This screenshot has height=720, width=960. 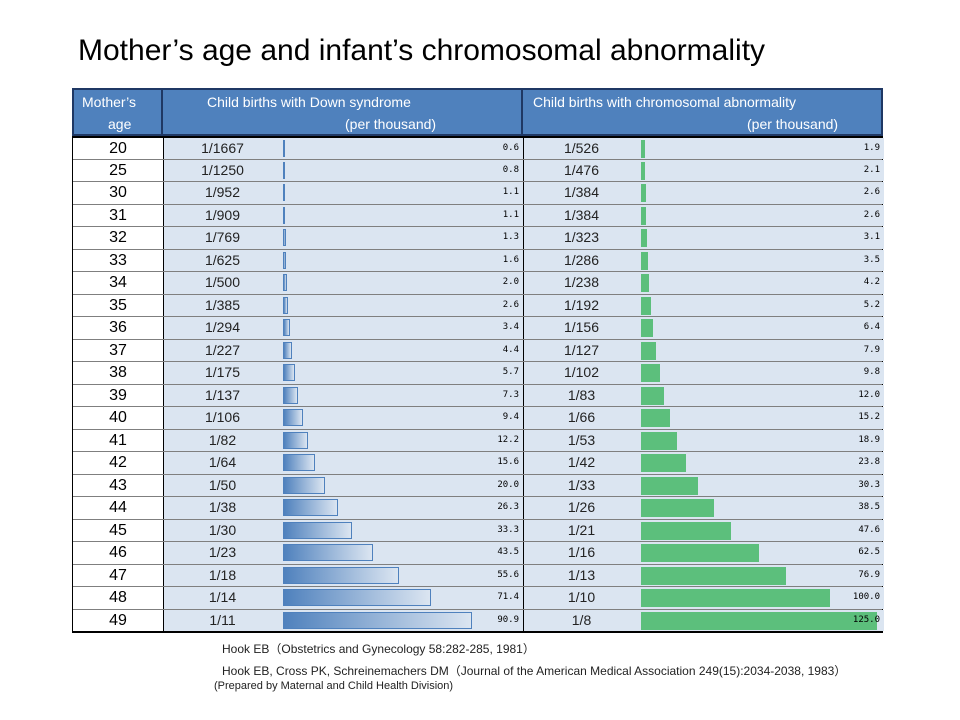 What do you see at coordinates (581, 508) in the screenshot?
I see `chrom-ratio-cell: 1/26` at bounding box center [581, 508].